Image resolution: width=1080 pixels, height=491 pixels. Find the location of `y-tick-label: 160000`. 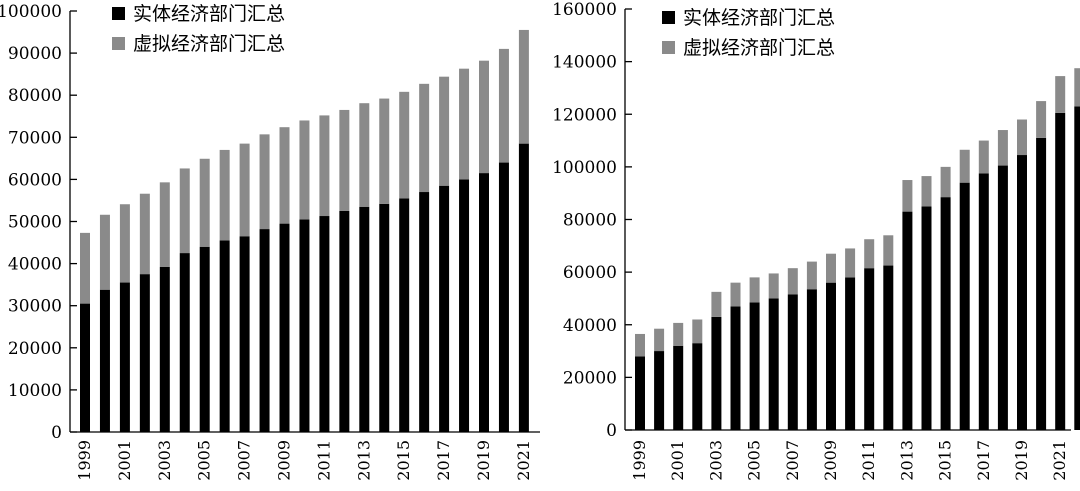

y-tick-label: 160000 is located at coordinates (584, 10).